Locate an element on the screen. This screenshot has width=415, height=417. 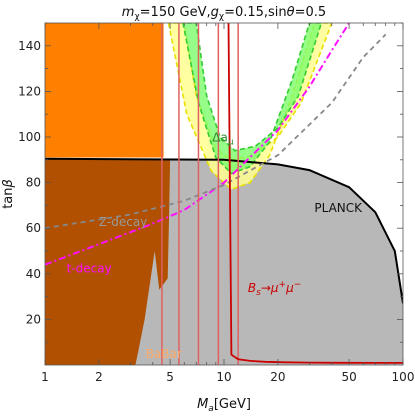
chart-title: mχ=150 GeV,gχ=0.15,sinθ=0.5 is located at coordinates (224, 13).